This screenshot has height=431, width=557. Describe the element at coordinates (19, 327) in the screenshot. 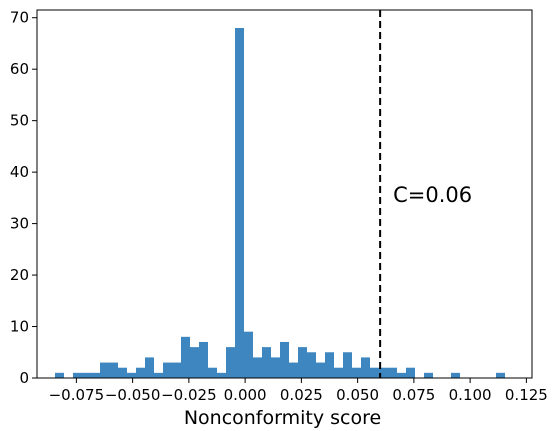

I see `y-tick-label: 10` at that location.